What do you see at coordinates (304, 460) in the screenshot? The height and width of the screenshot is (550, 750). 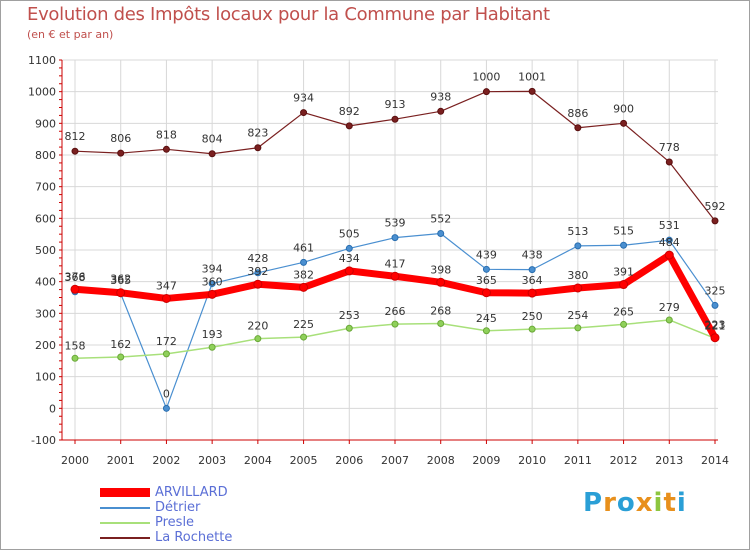 I see `x-tick-label: 2005` at bounding box center [304, 460].